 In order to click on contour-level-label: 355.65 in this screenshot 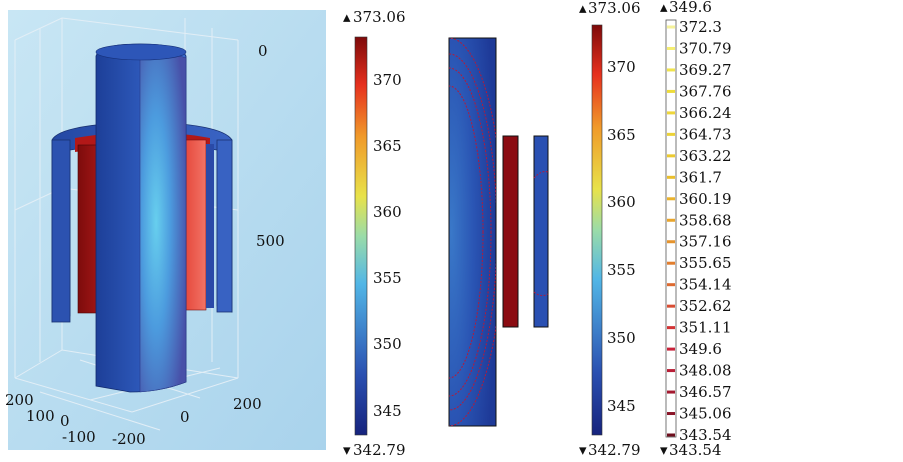, I will do `click(705, 263)`.